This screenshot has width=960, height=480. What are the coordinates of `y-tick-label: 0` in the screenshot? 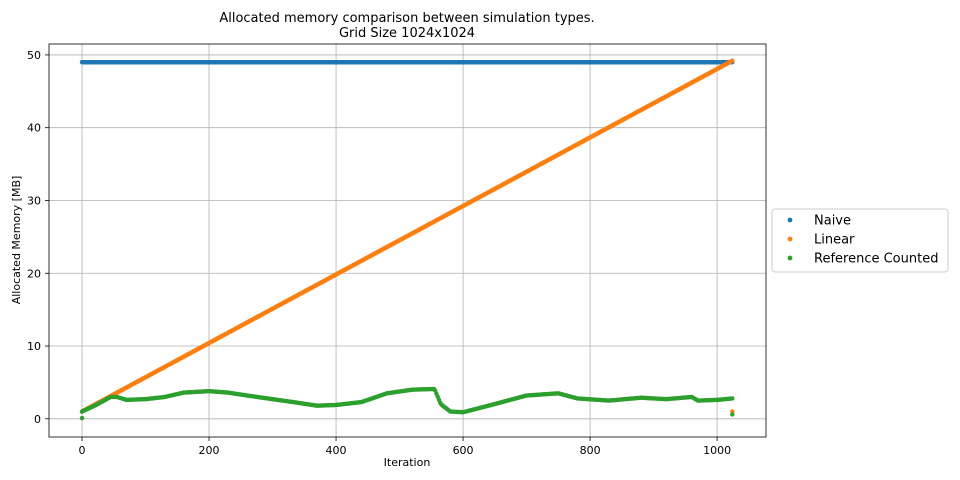 It's located at (37, 419).